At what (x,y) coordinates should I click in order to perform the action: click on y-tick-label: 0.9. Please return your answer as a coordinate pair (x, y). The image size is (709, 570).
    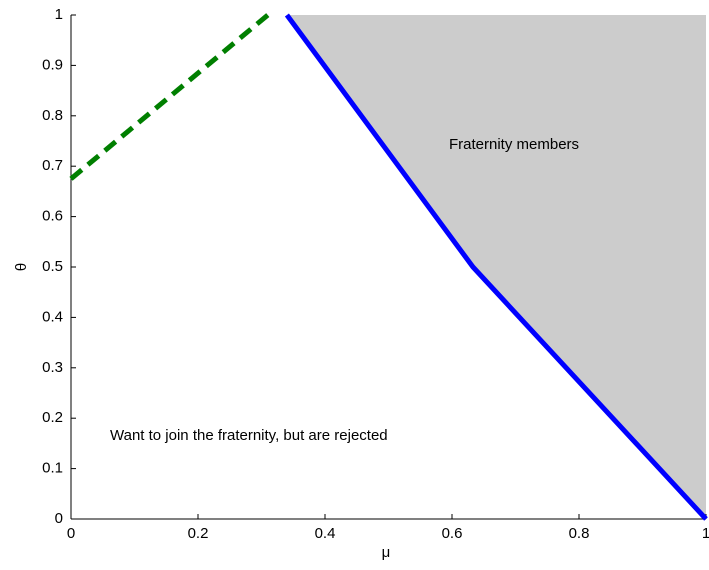
    Looking at the image, I should click on (52, 64).